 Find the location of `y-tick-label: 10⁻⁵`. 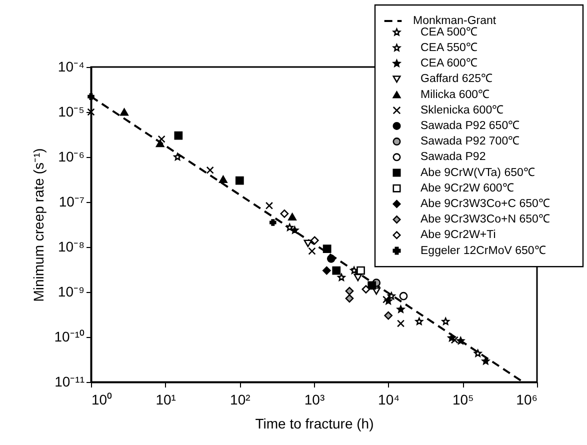

y-tick-label: 10⁻⁵ is located at coordinates (71, 112).